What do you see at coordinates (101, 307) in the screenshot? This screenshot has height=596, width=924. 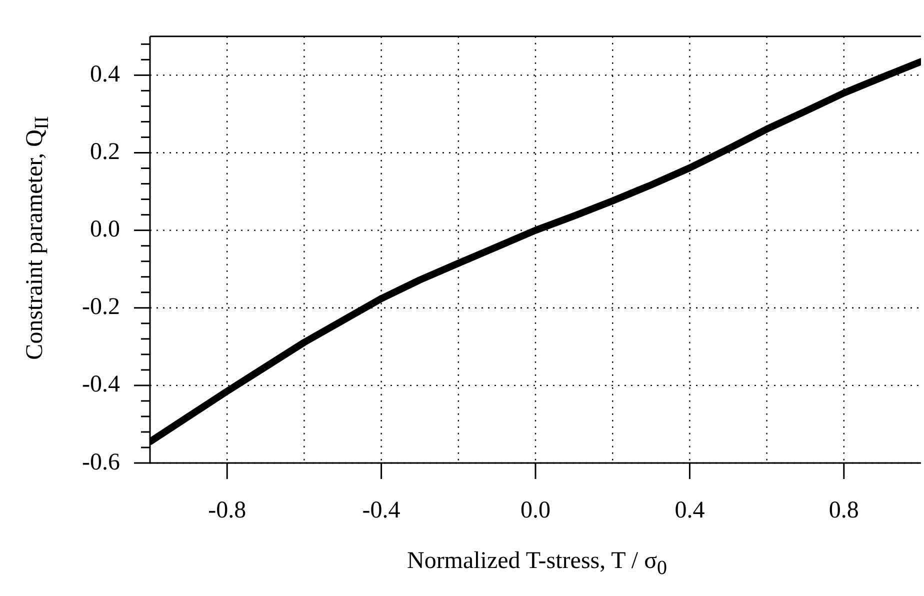 I see `y-tick-label: -0.2` at bounding box center [101, 307].